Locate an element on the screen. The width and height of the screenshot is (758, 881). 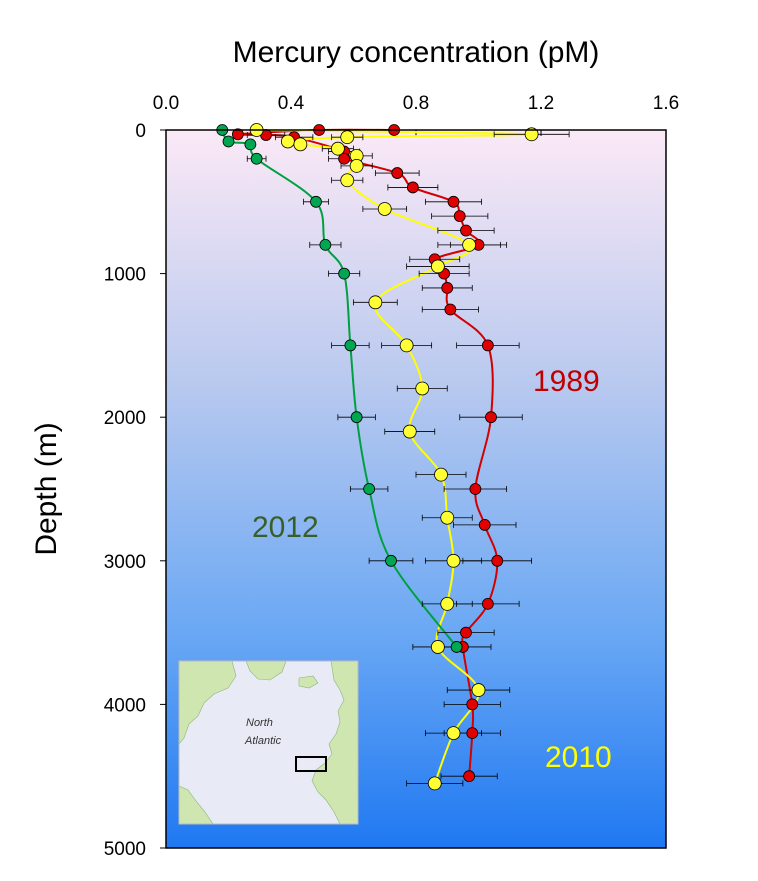
inset-map-study-region-box is located at coordinates (311, 764).